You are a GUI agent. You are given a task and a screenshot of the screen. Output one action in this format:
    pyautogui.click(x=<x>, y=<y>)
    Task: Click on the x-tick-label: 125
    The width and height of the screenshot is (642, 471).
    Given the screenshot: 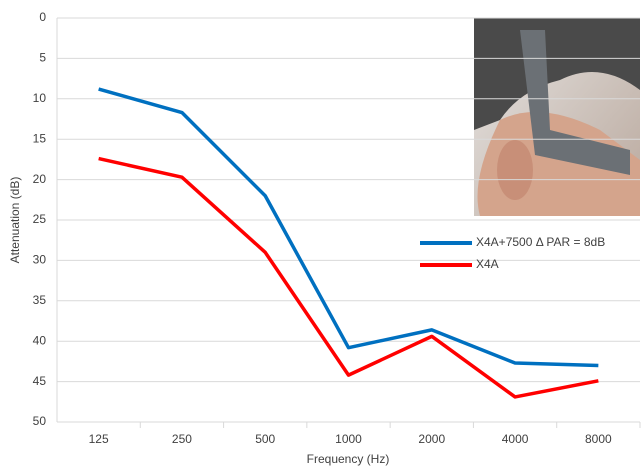 What is the action you would take?
    pyautogui.click(x=99, y=439)
    